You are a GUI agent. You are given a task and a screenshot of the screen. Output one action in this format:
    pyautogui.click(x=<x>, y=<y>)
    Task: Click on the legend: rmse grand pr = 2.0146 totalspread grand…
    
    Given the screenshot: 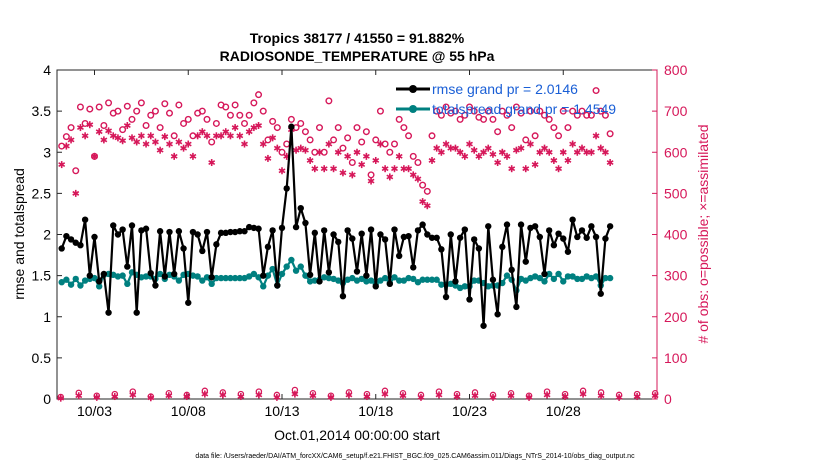 What is the action you would take?
    pyautogui.click(x=506, y=99)
    